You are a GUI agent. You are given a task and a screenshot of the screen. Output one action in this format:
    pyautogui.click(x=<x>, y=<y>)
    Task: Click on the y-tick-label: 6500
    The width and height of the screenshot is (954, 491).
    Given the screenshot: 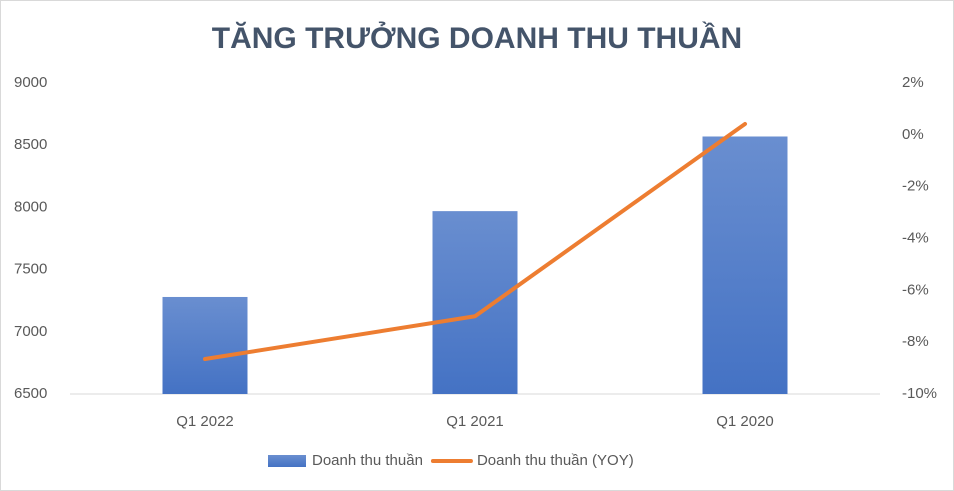 What is the action you would take?
    pyautogui.click(x=30, y=393)
    